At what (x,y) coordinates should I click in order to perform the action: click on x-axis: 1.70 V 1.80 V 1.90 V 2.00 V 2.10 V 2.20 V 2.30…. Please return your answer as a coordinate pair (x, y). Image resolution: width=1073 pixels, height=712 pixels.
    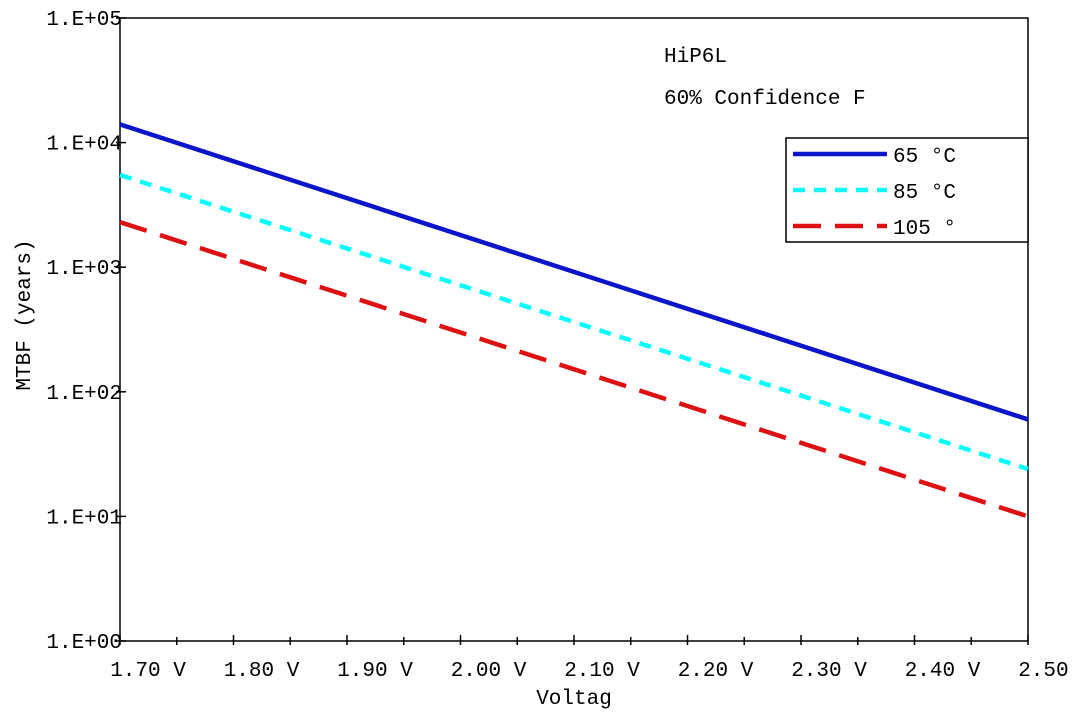
    Looking at the image, I should click on (591, 659).